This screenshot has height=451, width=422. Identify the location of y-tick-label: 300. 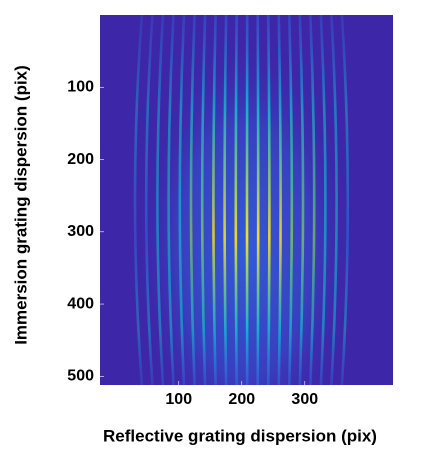
(80, 231).